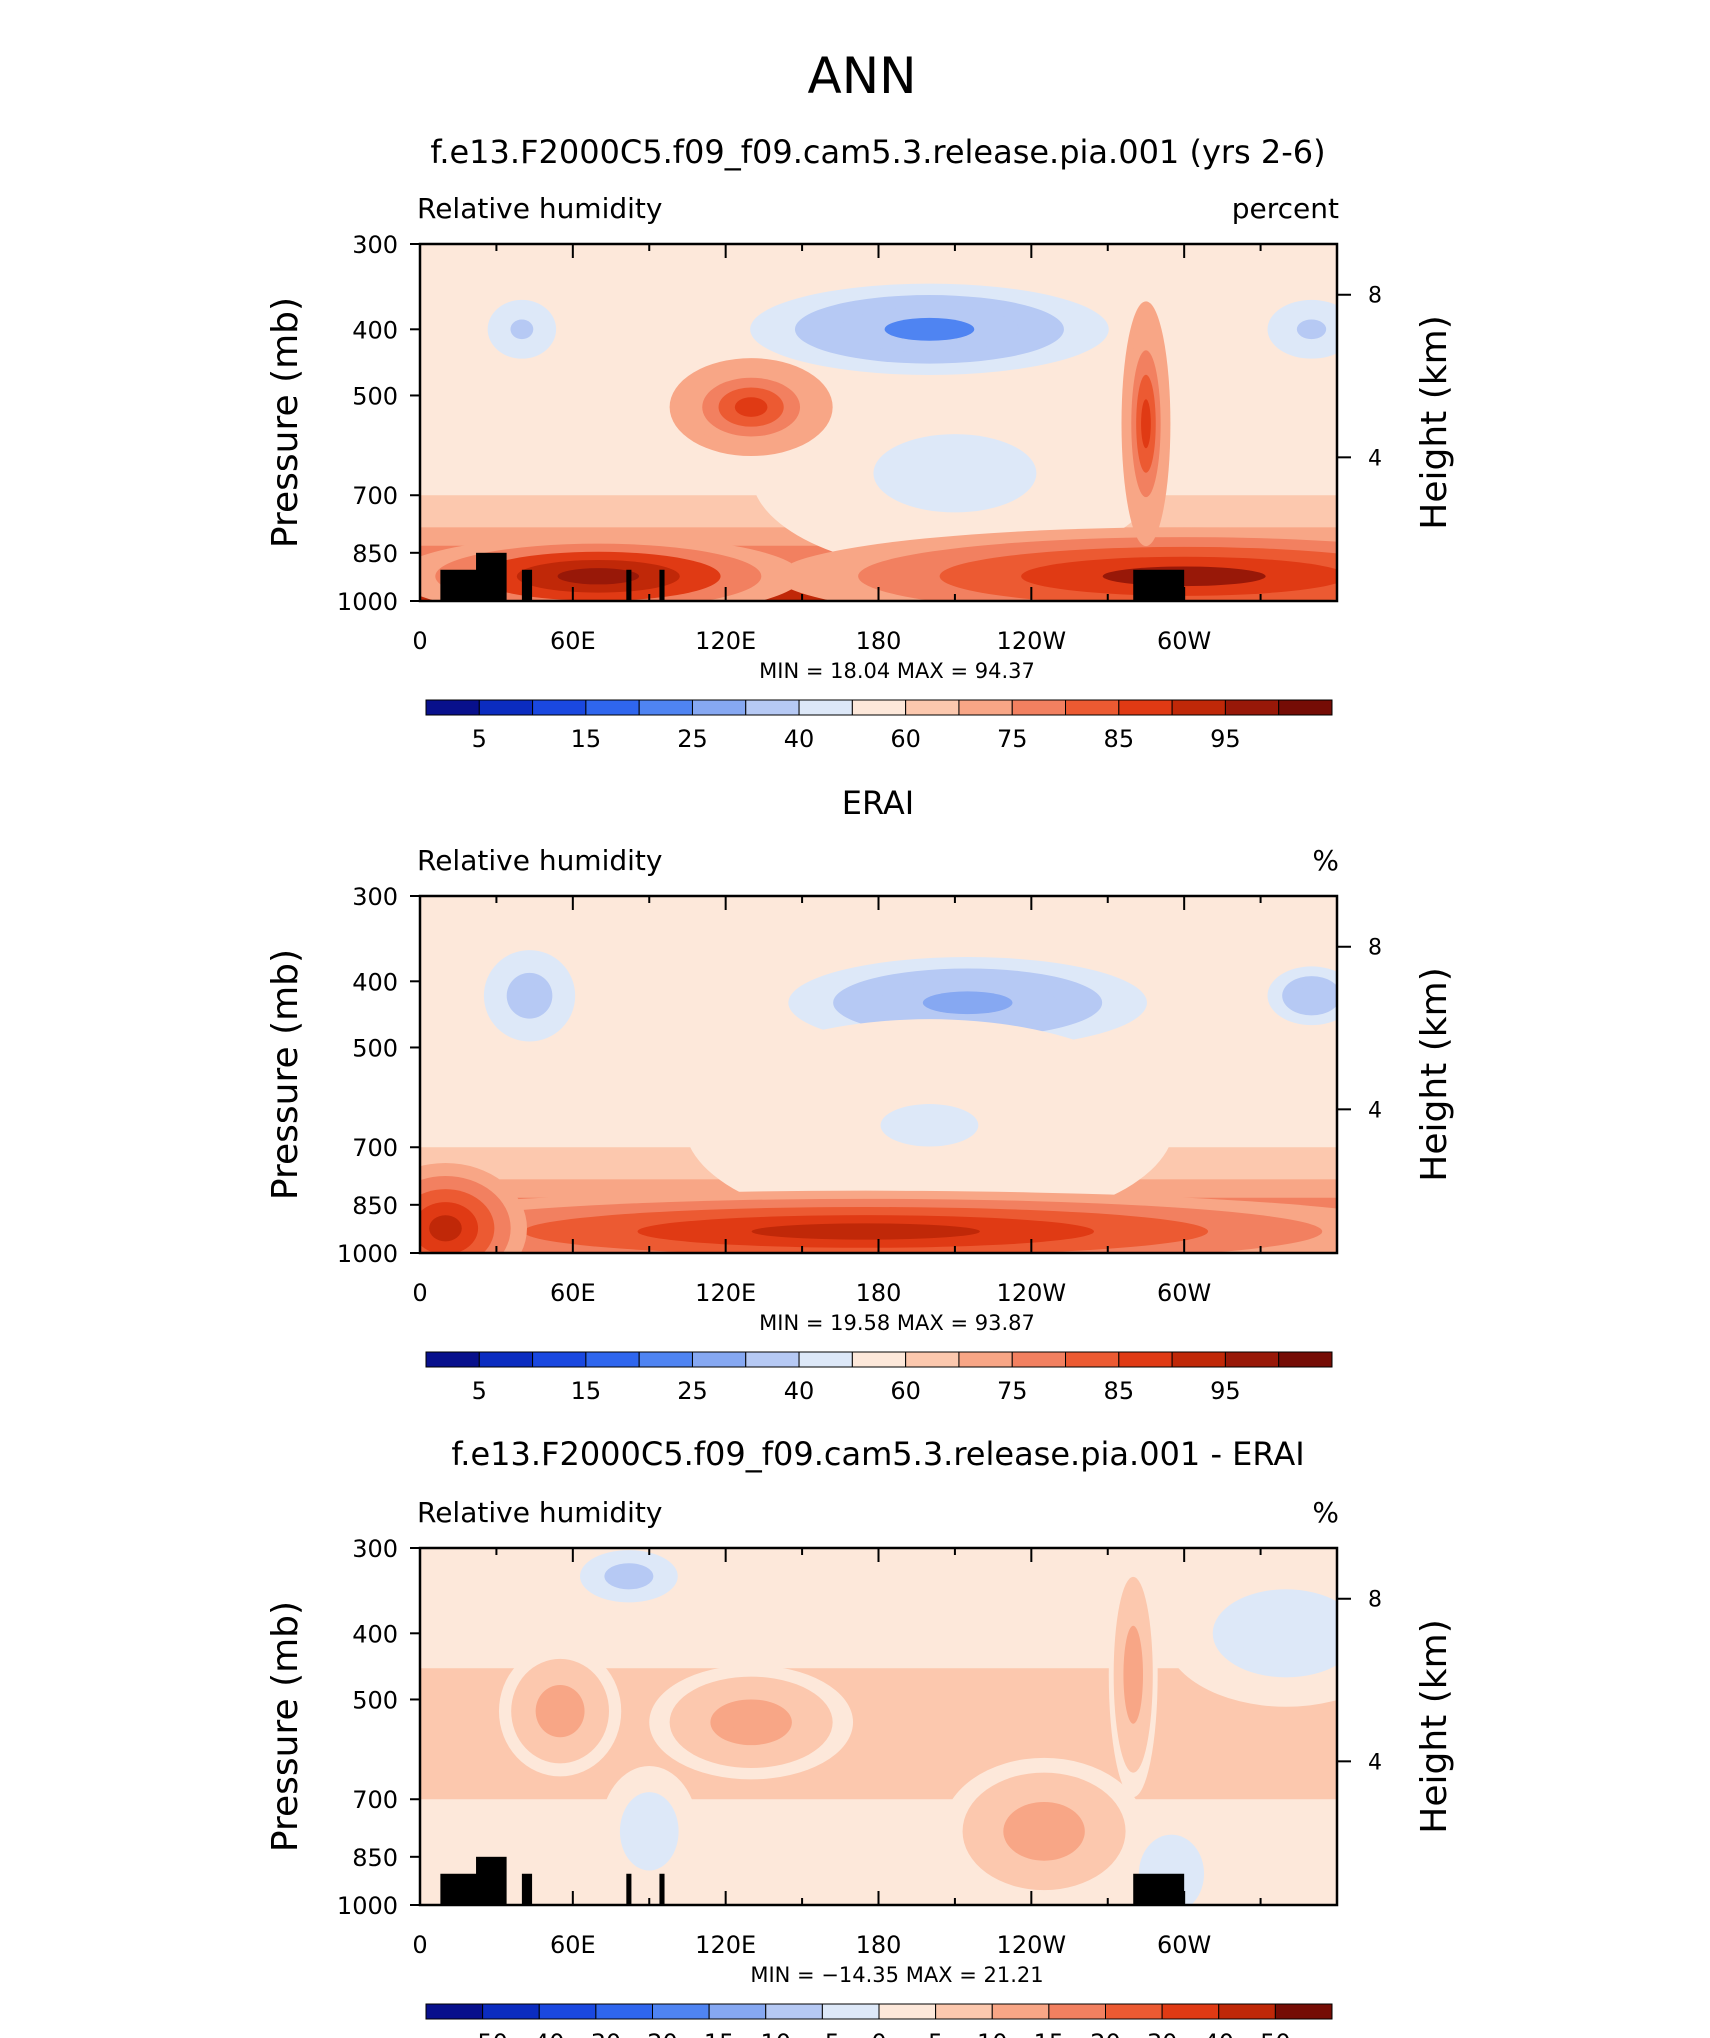 This screenshot has width=1710, height=2038. What do you see at coordinates (375, 1800) in the screenshot?
I see `y-tick-label: 700` at bounding box center [375, 1800].